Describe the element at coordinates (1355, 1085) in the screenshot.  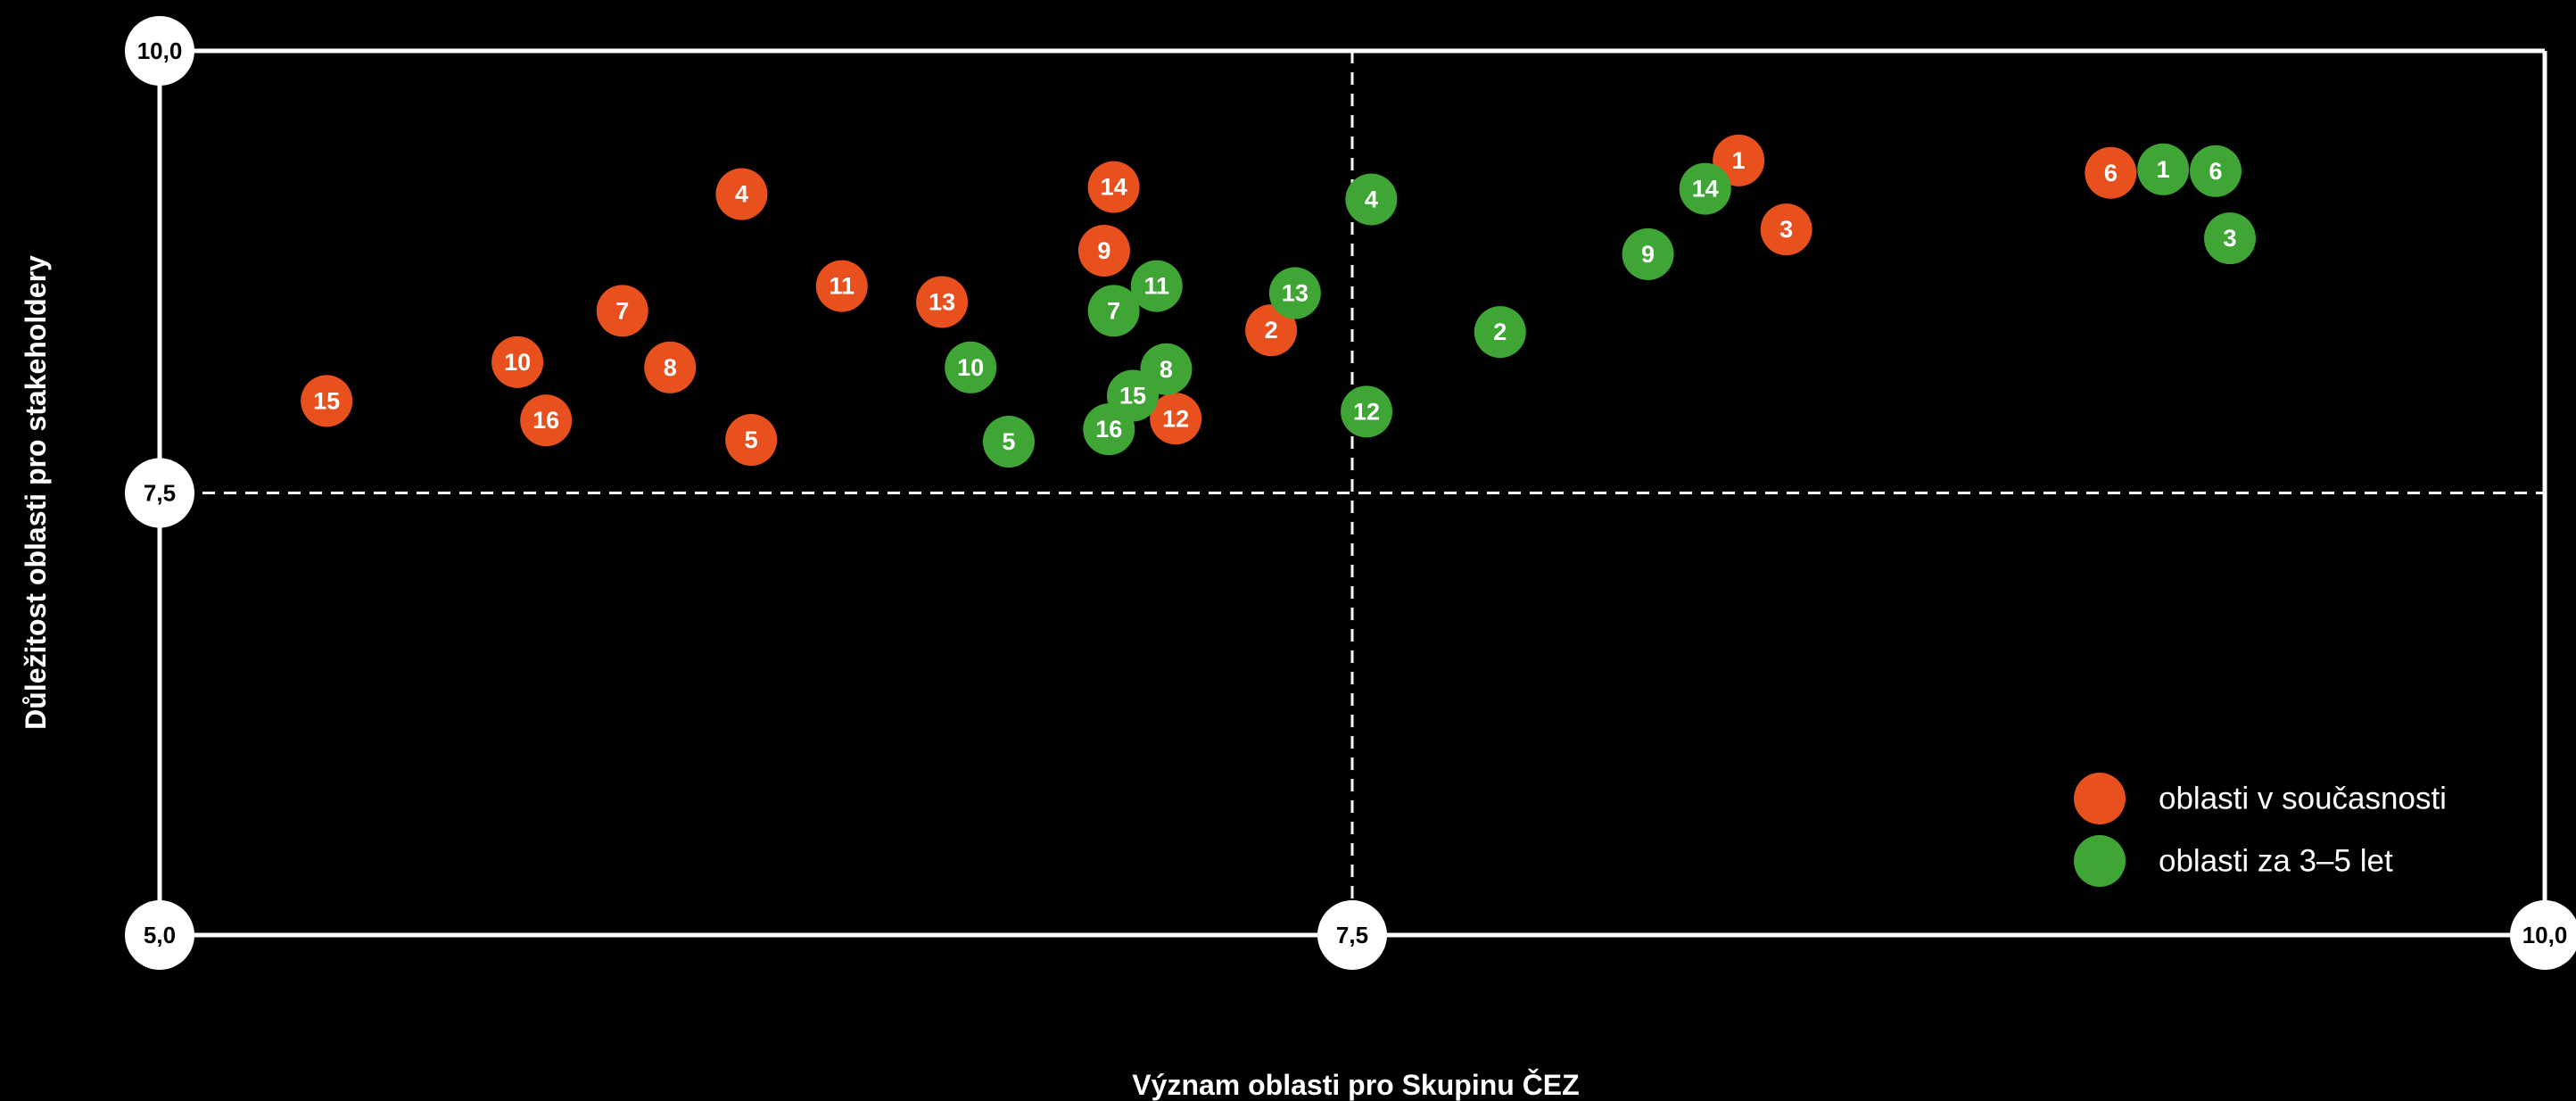
I see `x-axis-label: Význam oblasti pro Skupinu ČEZ` at that location.